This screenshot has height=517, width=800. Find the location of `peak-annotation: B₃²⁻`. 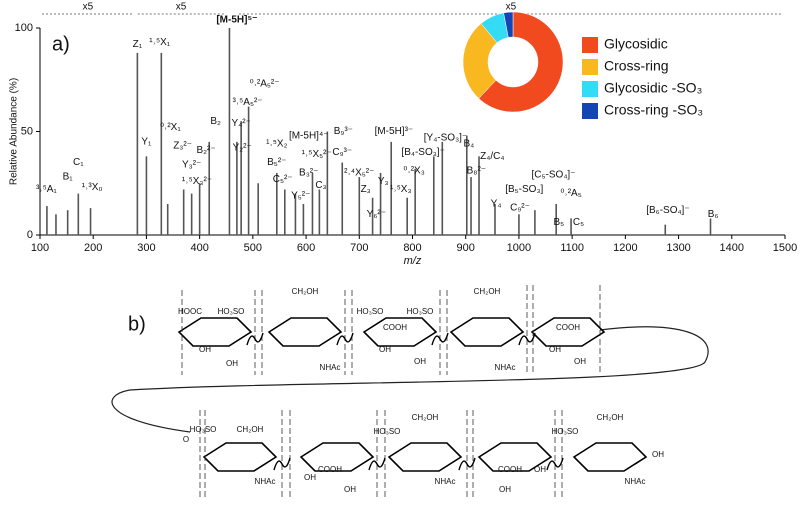

peak-annotation: B₃²⁻ is located at coordinates (308, 173).